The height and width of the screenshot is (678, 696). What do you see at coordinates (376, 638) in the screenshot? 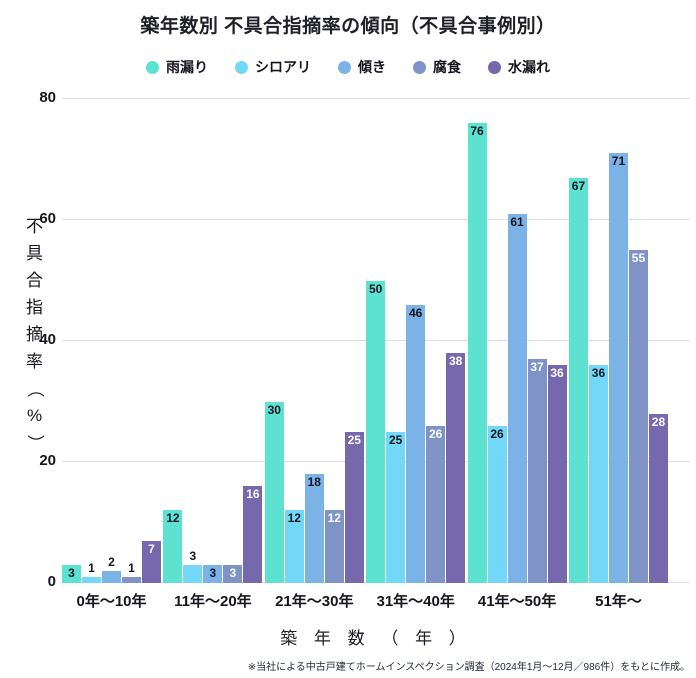
I see `x-axis-title: 築 年 数 （ 年 ）` at bounding box center [376, 638].